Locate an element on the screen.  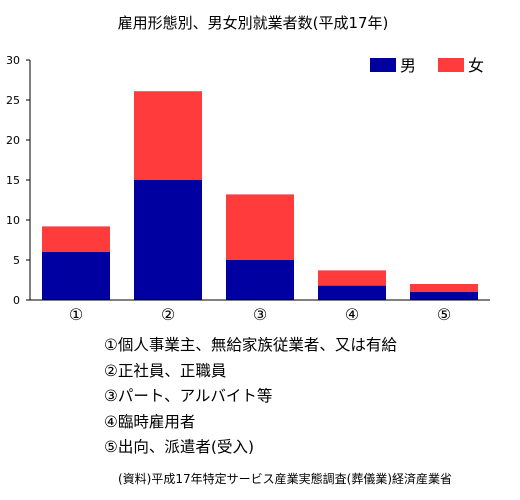
note-1: ①個人事業主、無給家族従業者、又は有給 is located at coordinates (250, 345).